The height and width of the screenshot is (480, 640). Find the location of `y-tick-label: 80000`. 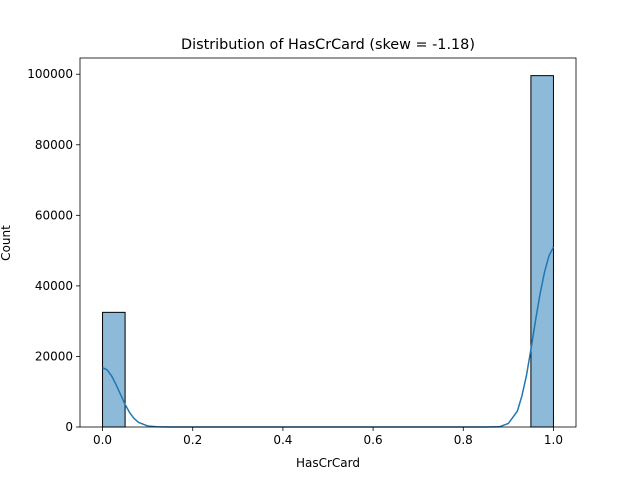

y-tick-label: 80000 is located at coordinates (54, 145).